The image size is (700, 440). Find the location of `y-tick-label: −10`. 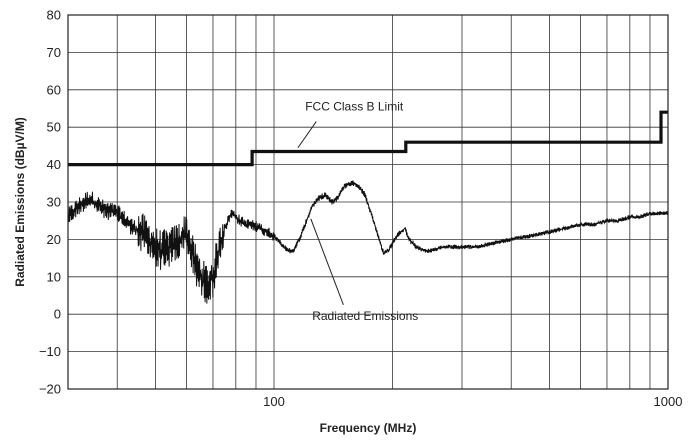

y-tick-label: −10 is located at coordinates (50, 351).